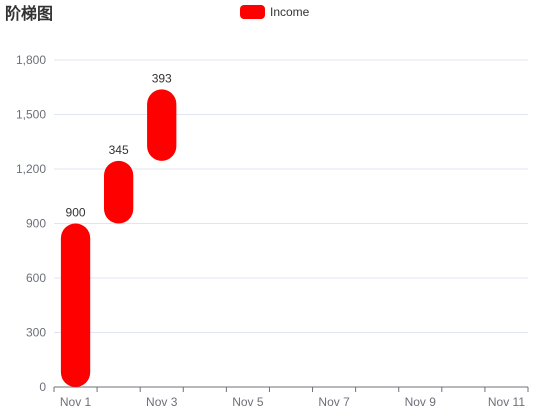  I want to click on legend-label-income: Income, so click(290, 12).